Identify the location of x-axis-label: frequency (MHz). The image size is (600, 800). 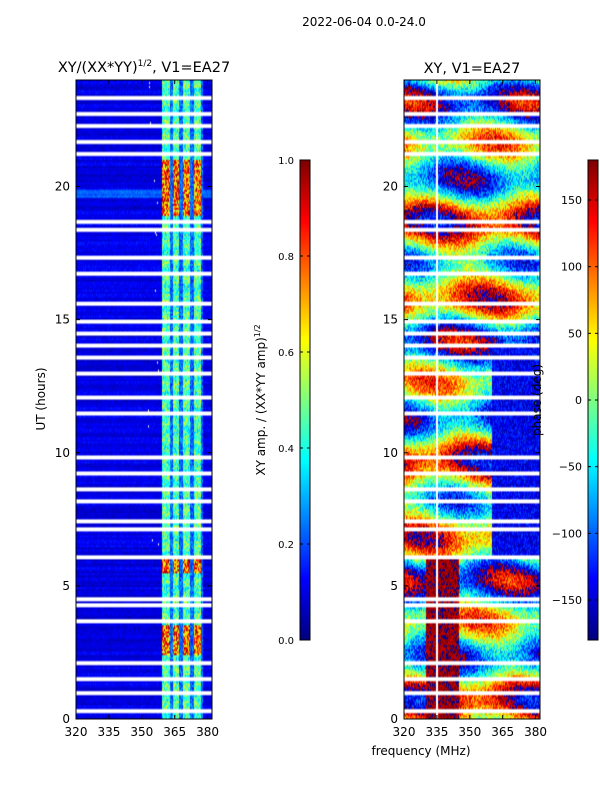
(420, 751).